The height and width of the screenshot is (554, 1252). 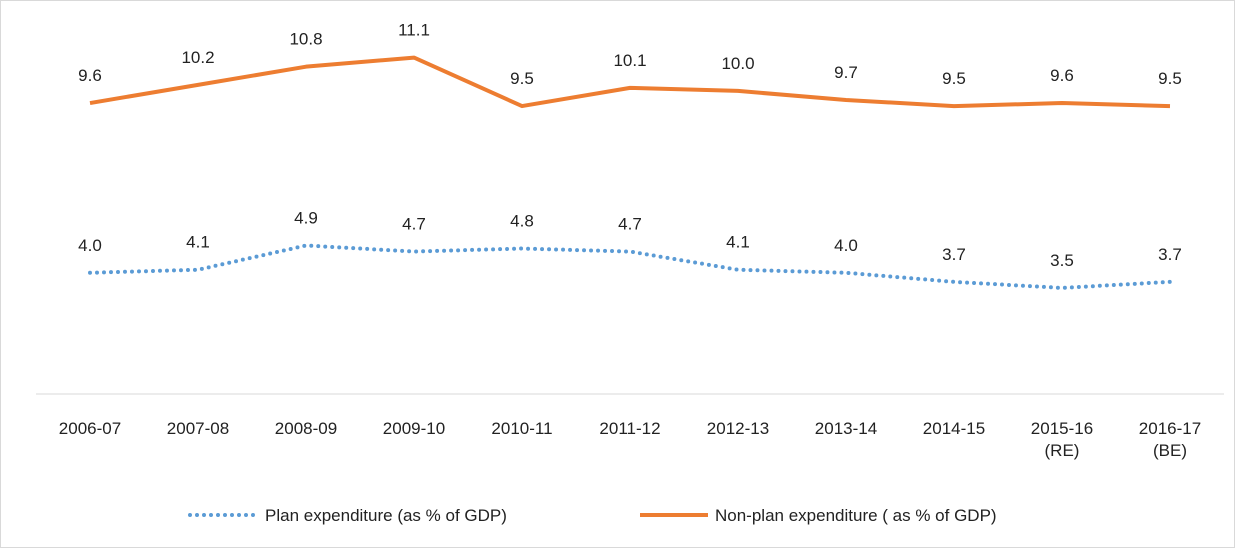 I want to click on x-tick-label: 2012-13, so click(x=738, y=428).